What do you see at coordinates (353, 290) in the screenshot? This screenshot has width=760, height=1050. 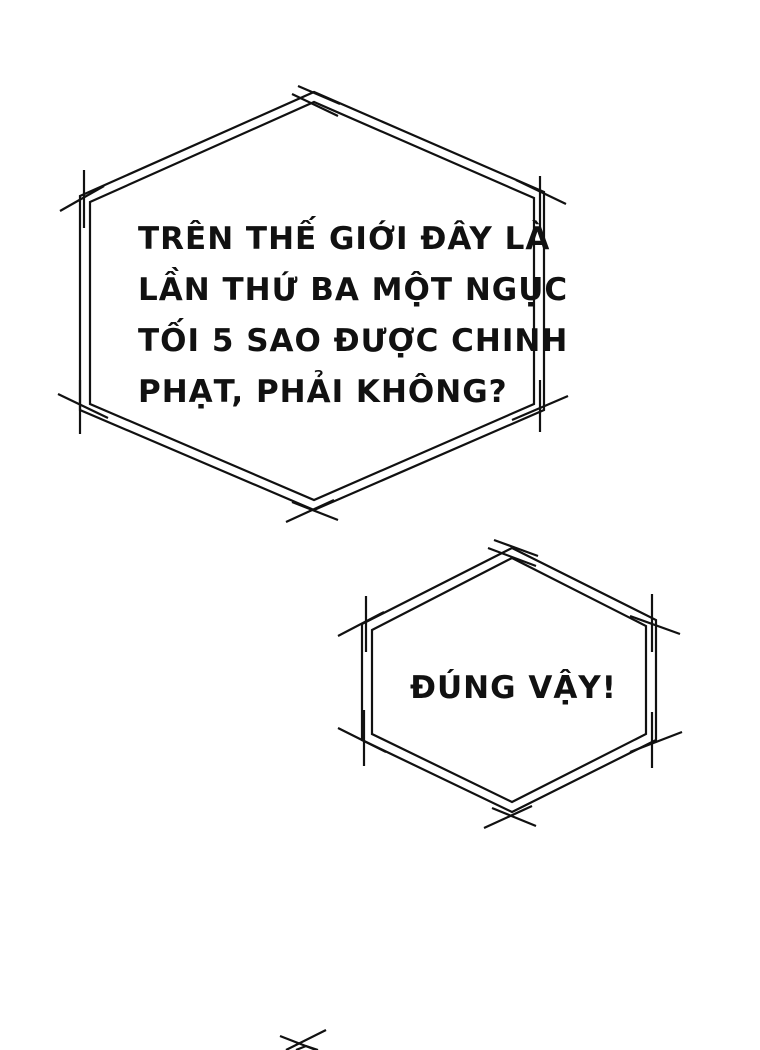 I see `dialogue-line: LẦN THỨ BA MỘT NGỤC` at bounding box center [353, 290].